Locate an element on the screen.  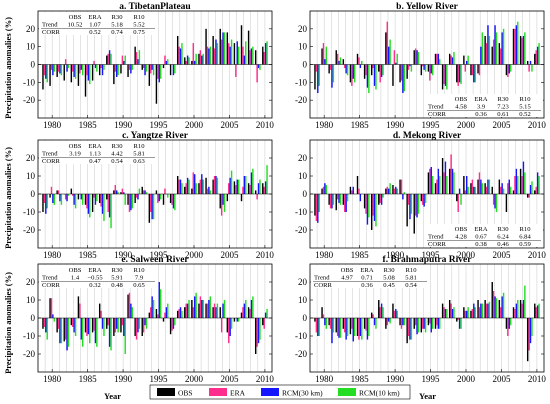
x-tick-label: 2000 is located at coordinates (466, 255).